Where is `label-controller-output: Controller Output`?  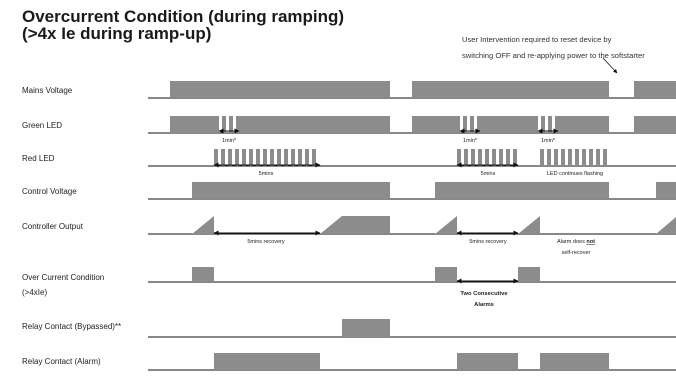
label-controller-output: Controller Output is located at coordinates (52, 226).